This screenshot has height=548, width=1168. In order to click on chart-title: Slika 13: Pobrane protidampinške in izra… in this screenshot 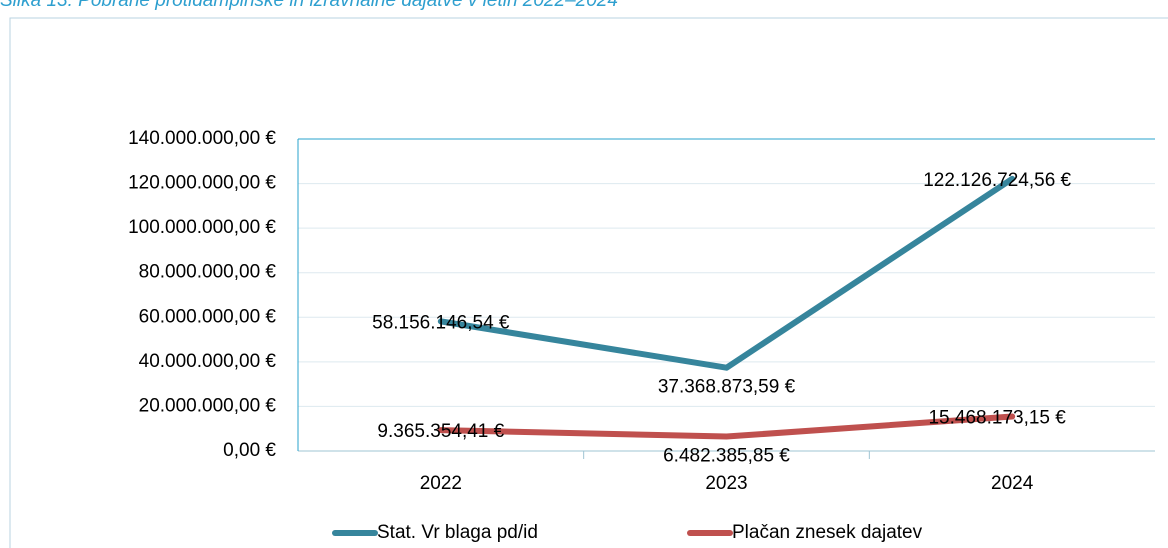, I will do `click(309, 5)`.